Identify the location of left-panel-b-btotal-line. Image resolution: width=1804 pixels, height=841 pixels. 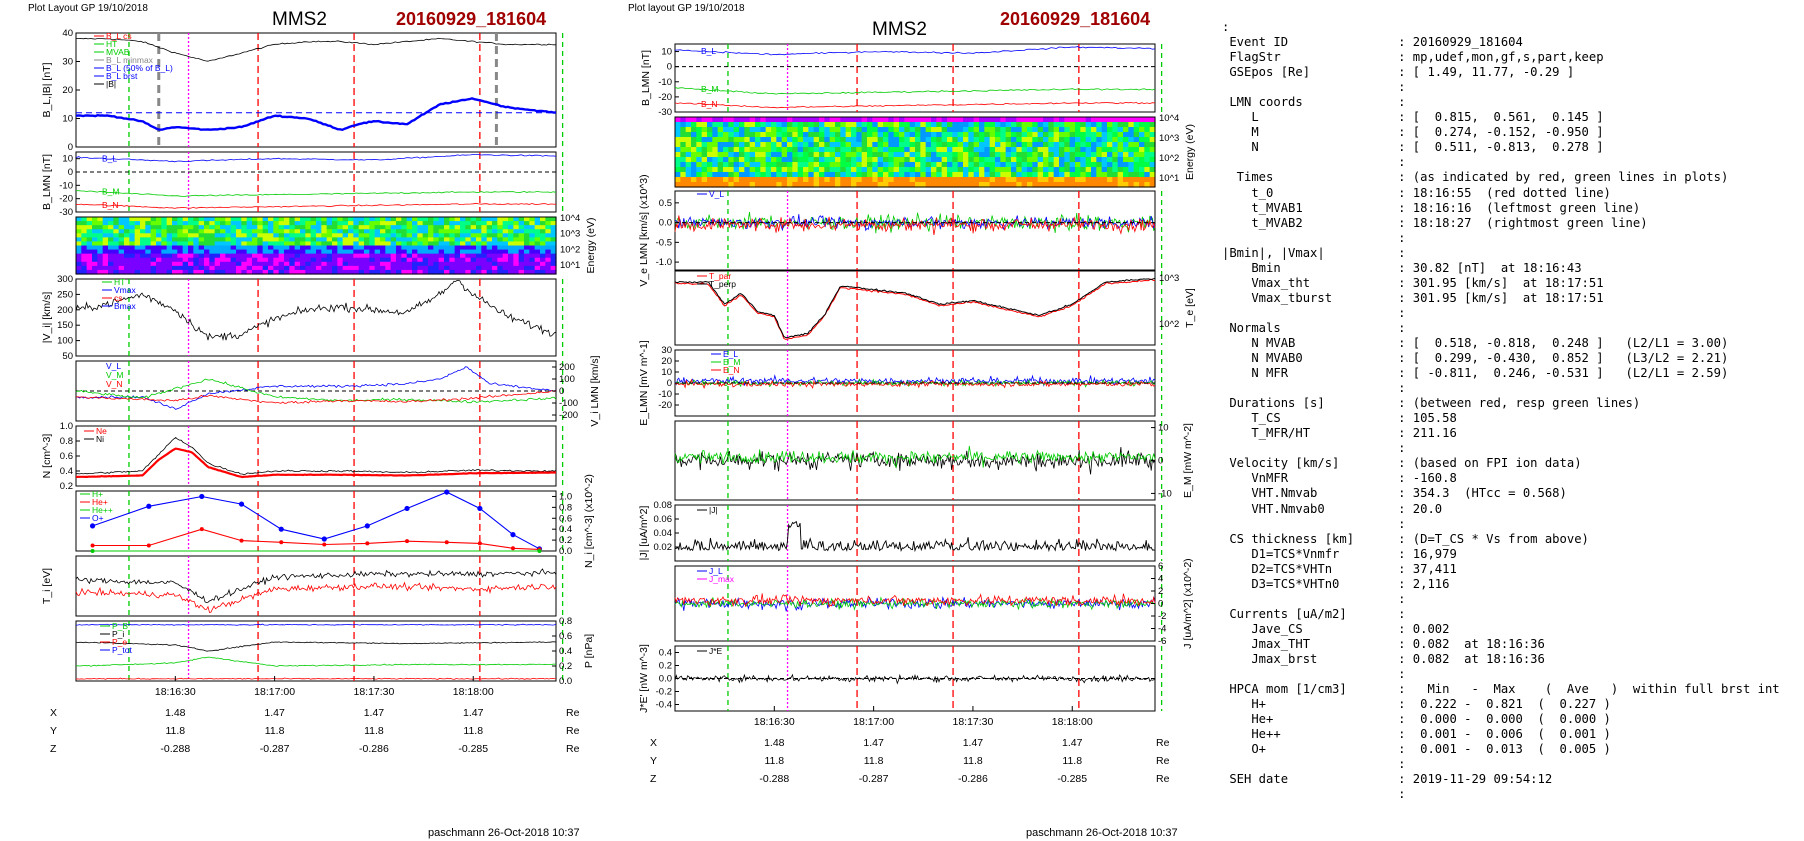
(315, 49).